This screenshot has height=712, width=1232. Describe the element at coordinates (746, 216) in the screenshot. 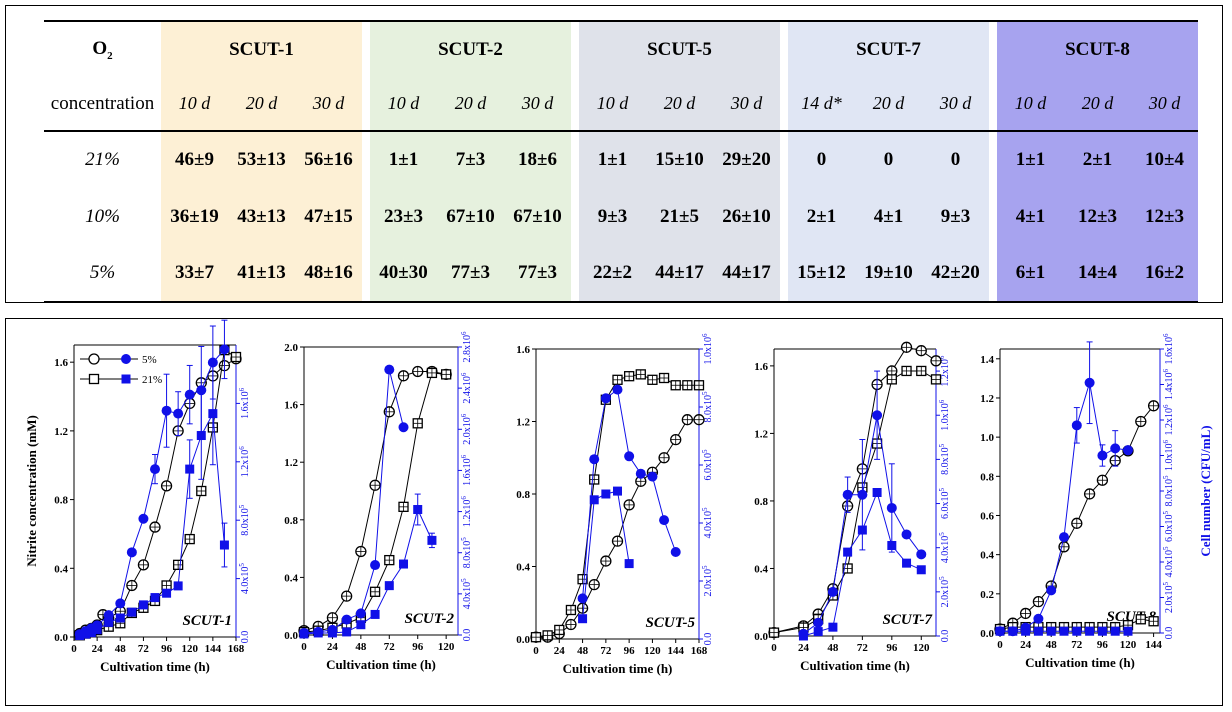

I see `table-cell: 26±10` at that location.